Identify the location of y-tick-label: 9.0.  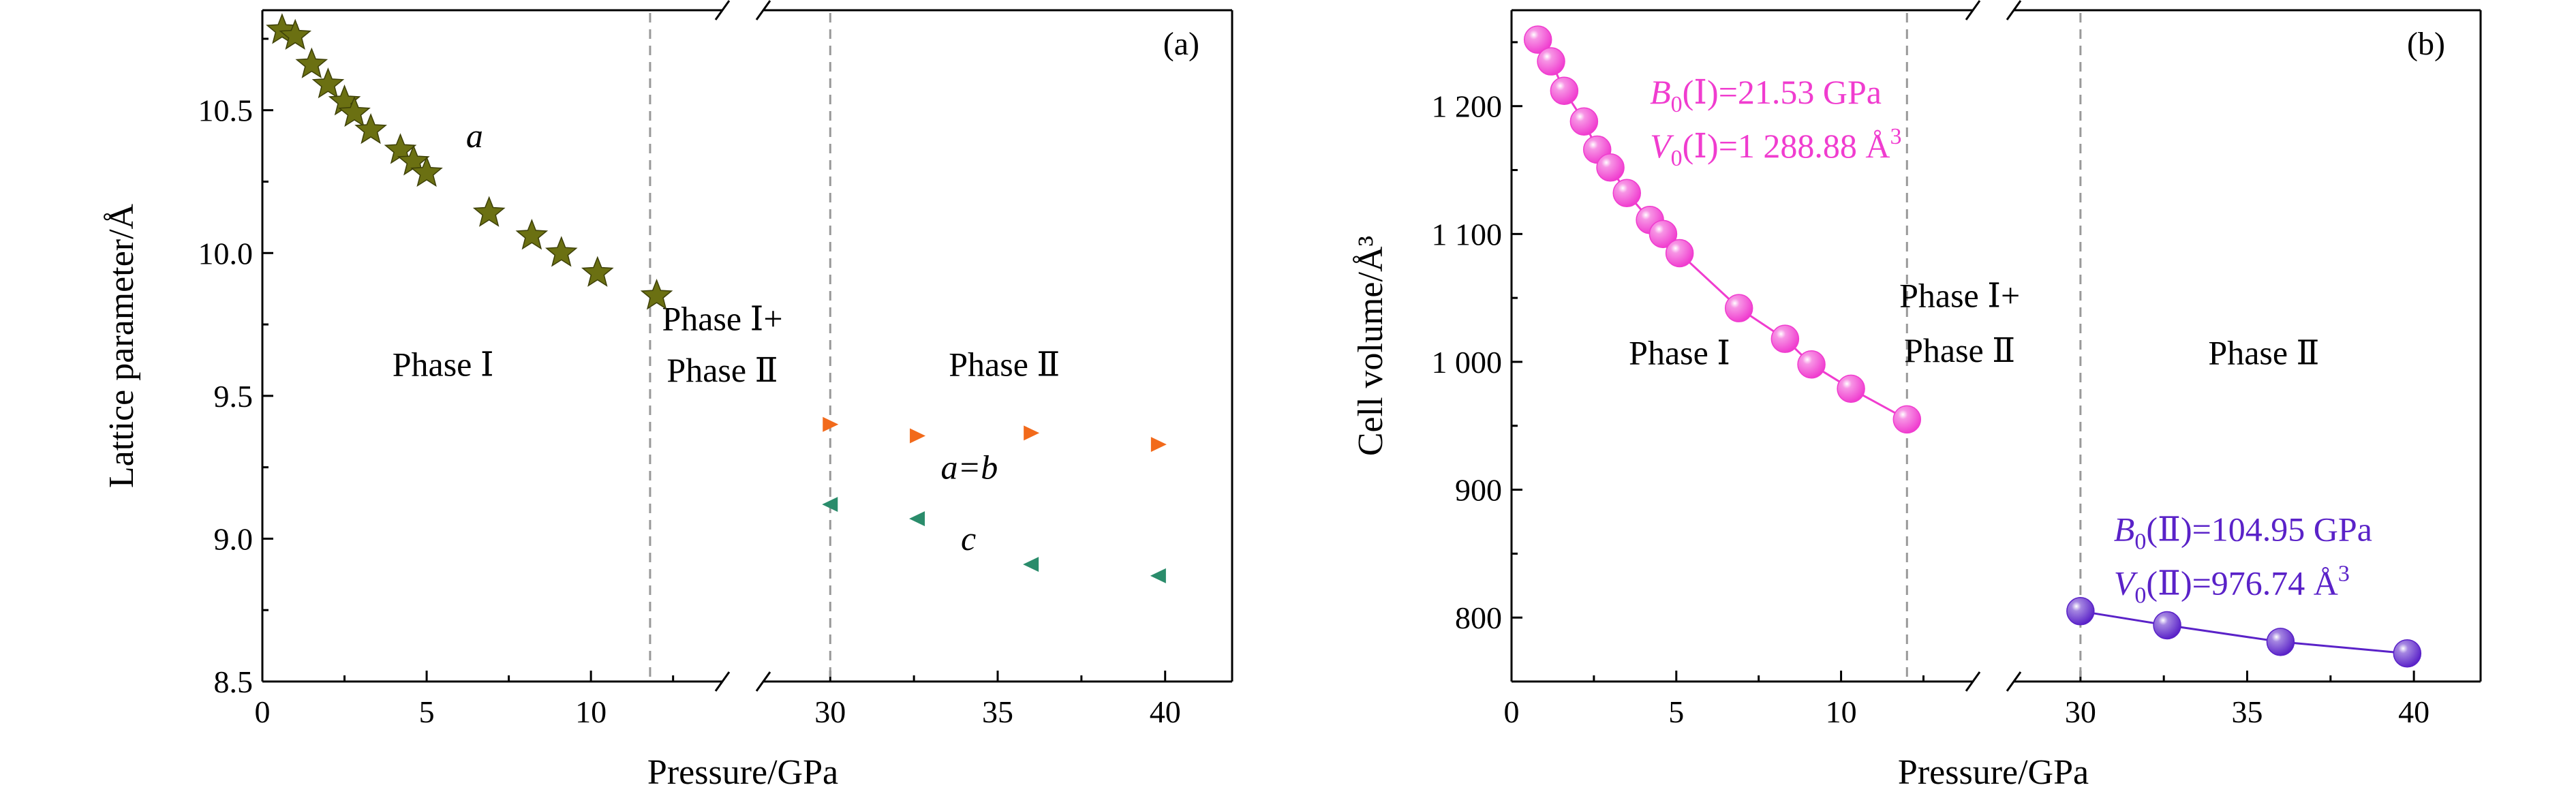
(234, 538).